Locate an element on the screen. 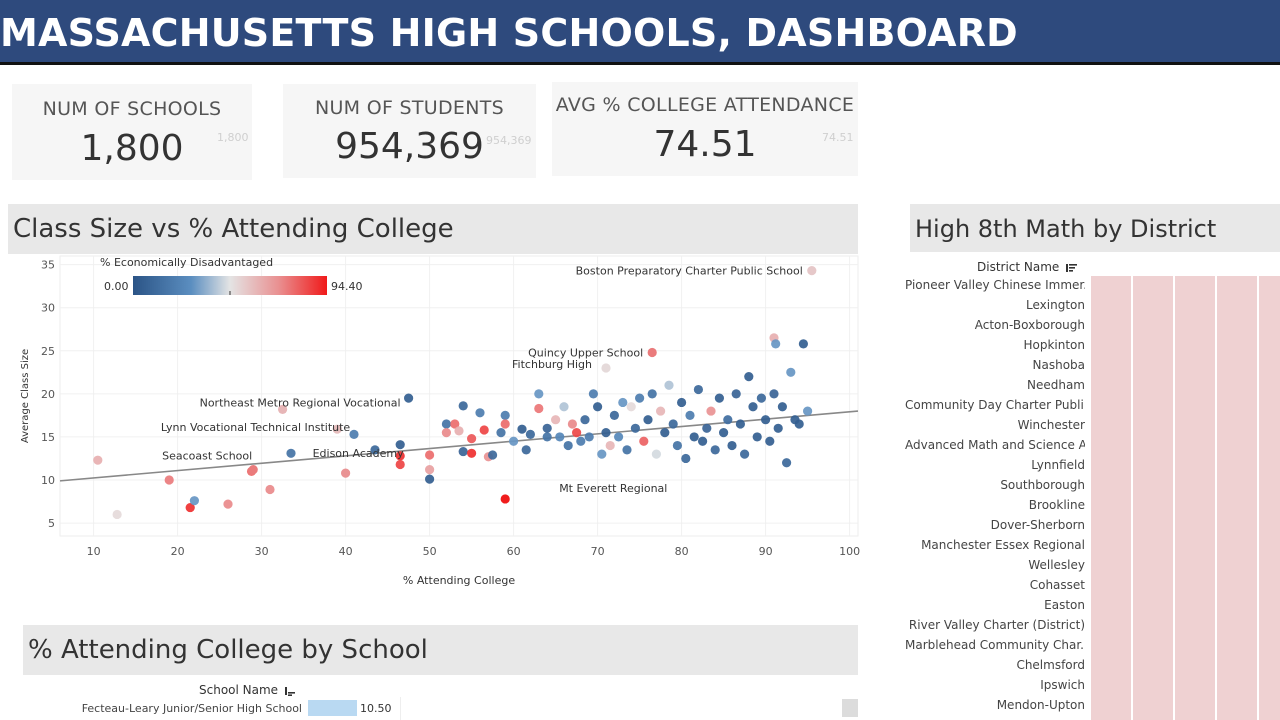 This screenshot has width=1280, height=720. district-row-label: Marblehead Community Char.. is located at coordinates (995, 645).